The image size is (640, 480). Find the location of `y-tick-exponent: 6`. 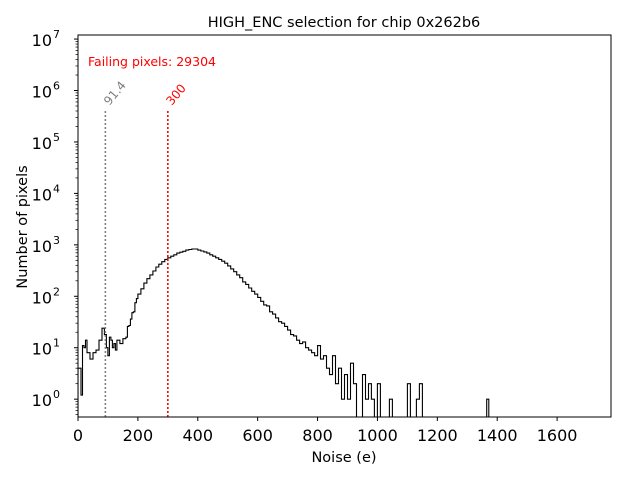

y-tick-exponent: 6 is located at coordinates (56, 86).